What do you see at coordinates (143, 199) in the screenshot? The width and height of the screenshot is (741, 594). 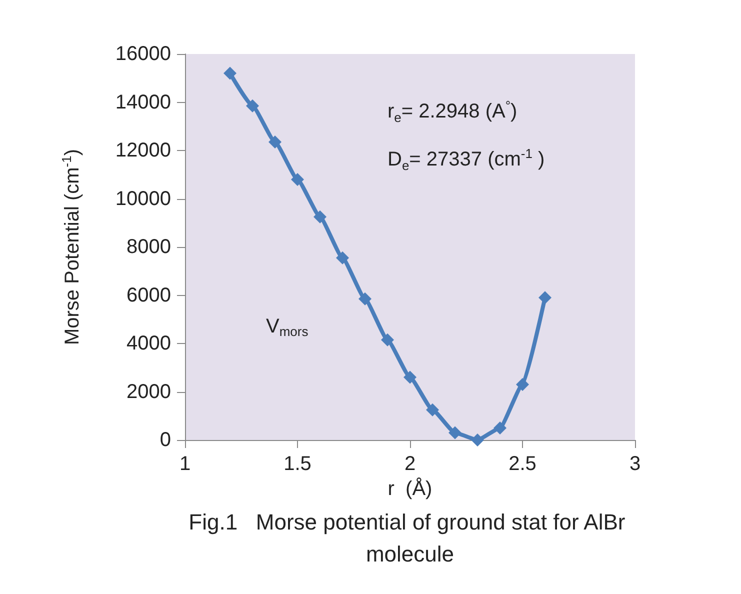 I see `y-tick-label: 10000` at bounding box center [143, 199].